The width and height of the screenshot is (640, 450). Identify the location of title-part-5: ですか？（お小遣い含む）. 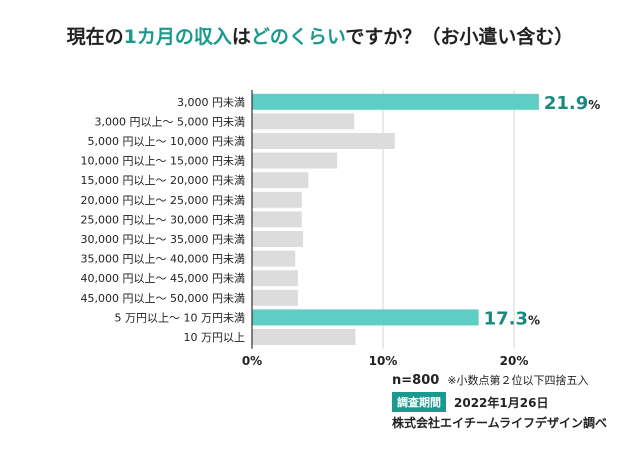
(459, 37).